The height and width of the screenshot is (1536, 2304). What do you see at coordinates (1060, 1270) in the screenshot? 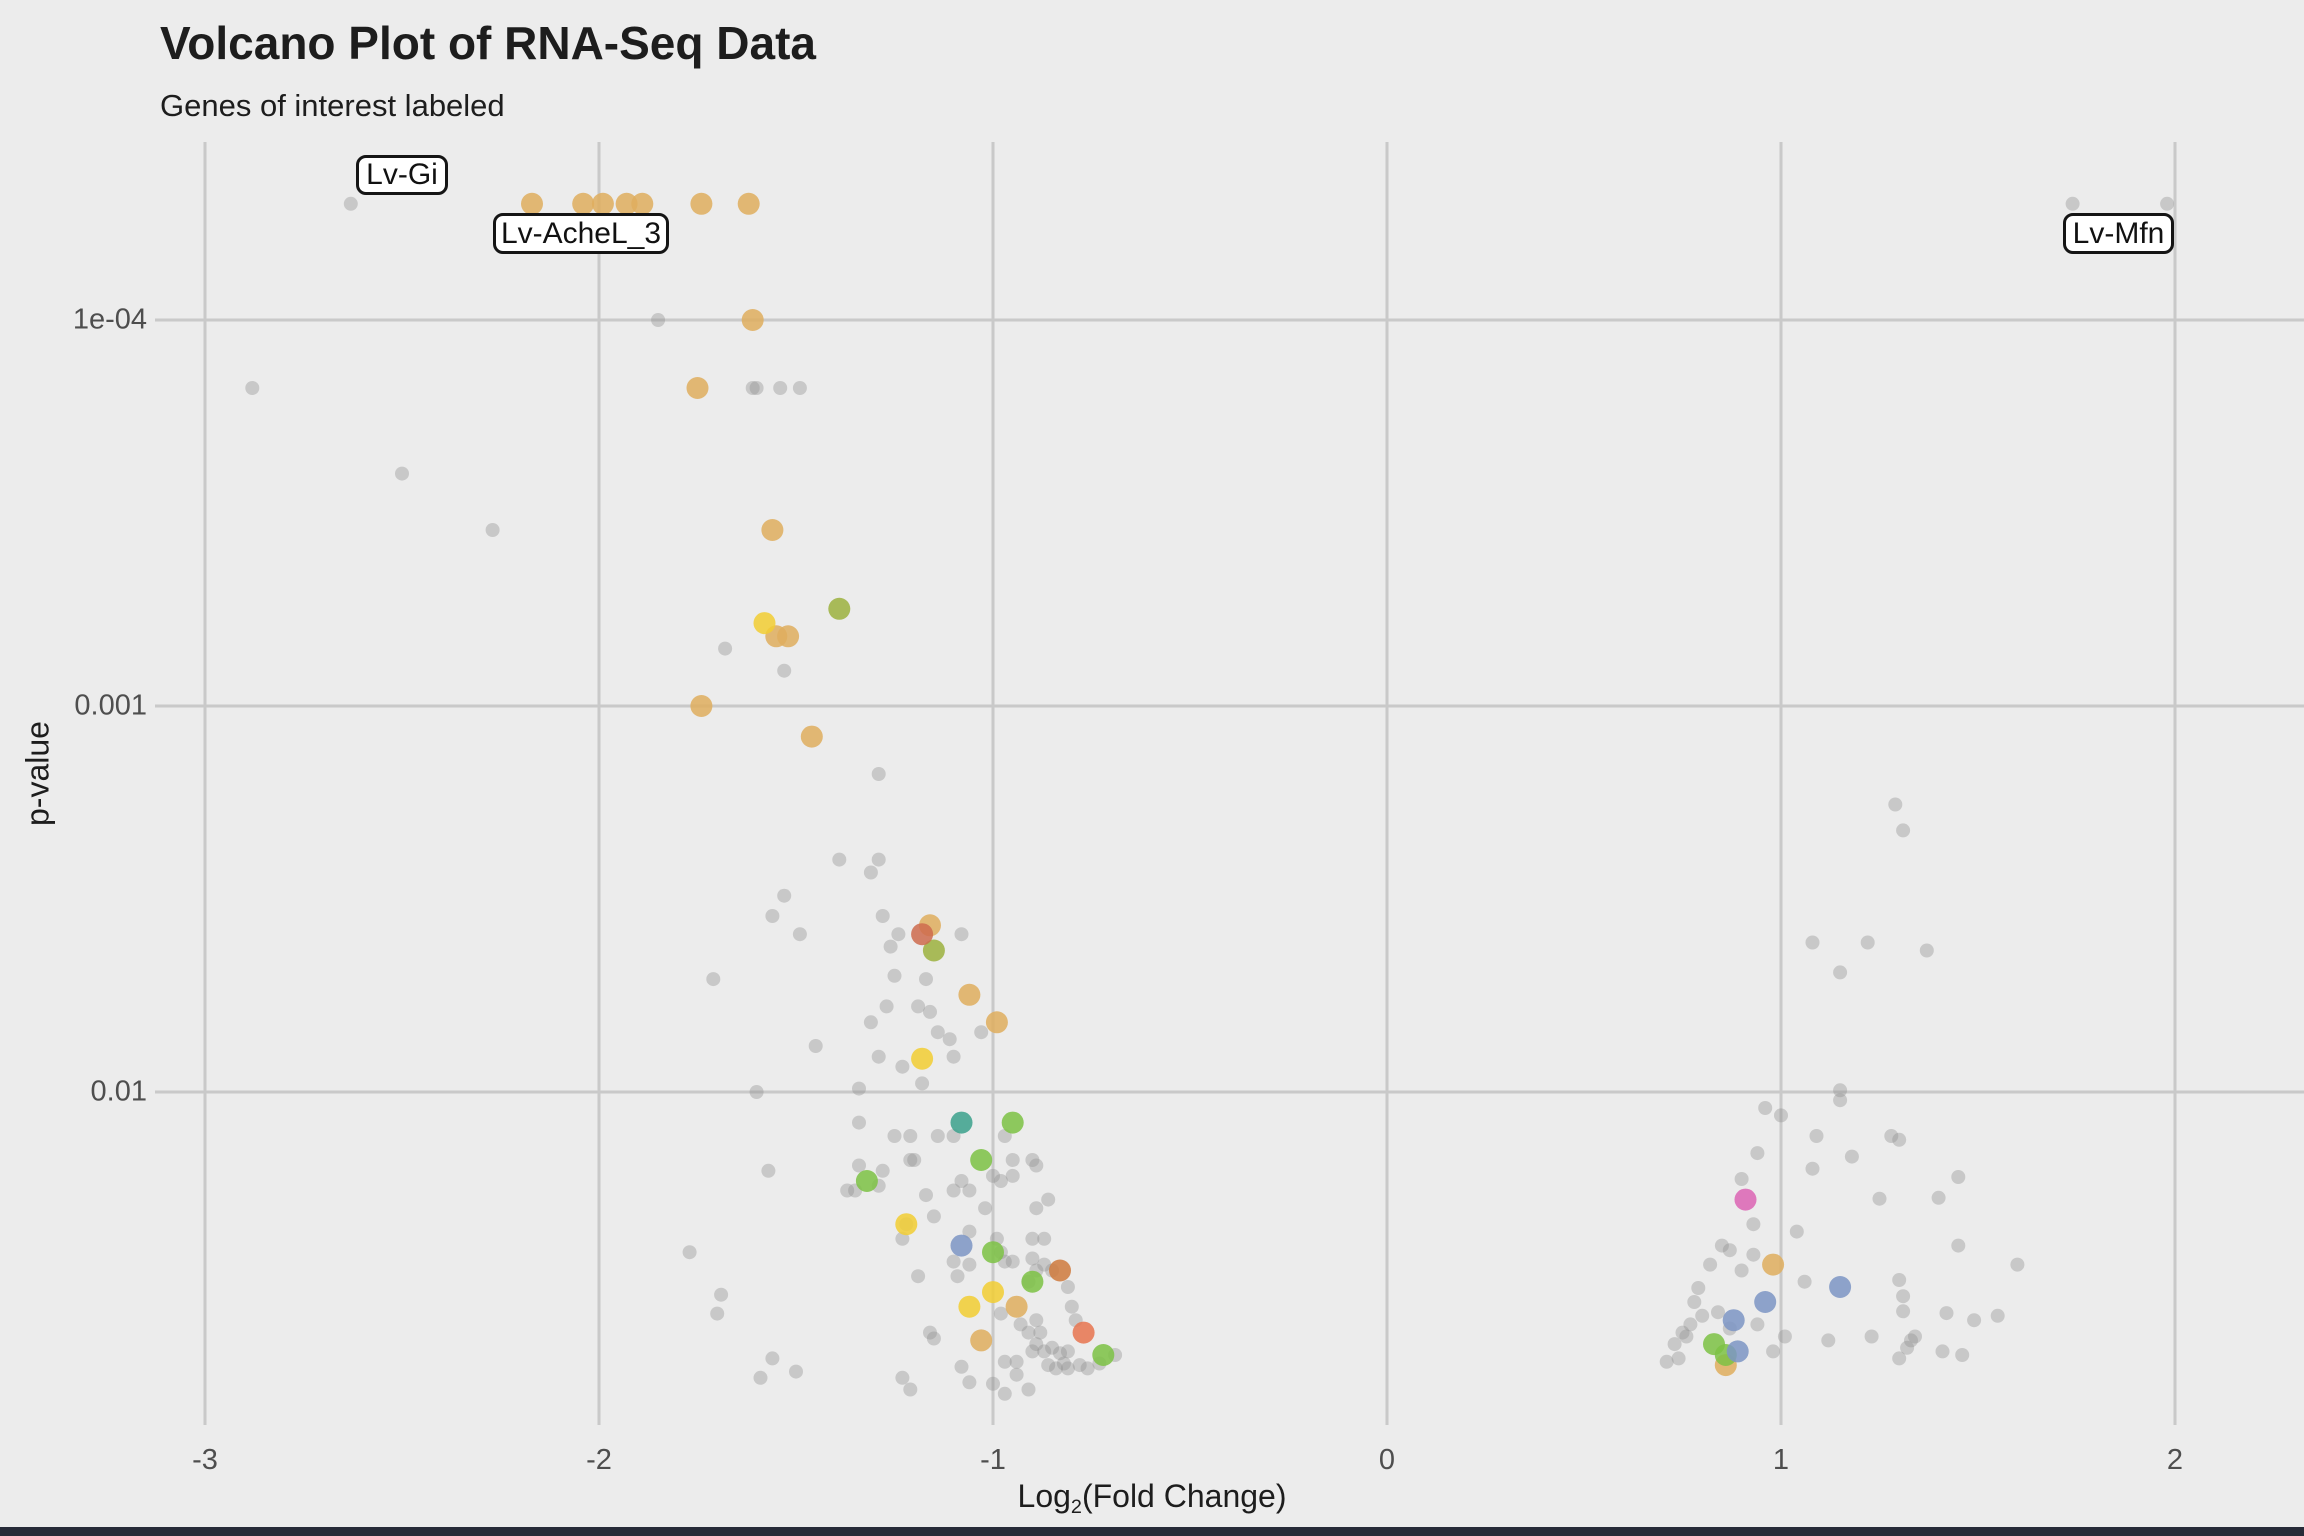
I see `data-point-rust` at bounding box center [1060, 1270].